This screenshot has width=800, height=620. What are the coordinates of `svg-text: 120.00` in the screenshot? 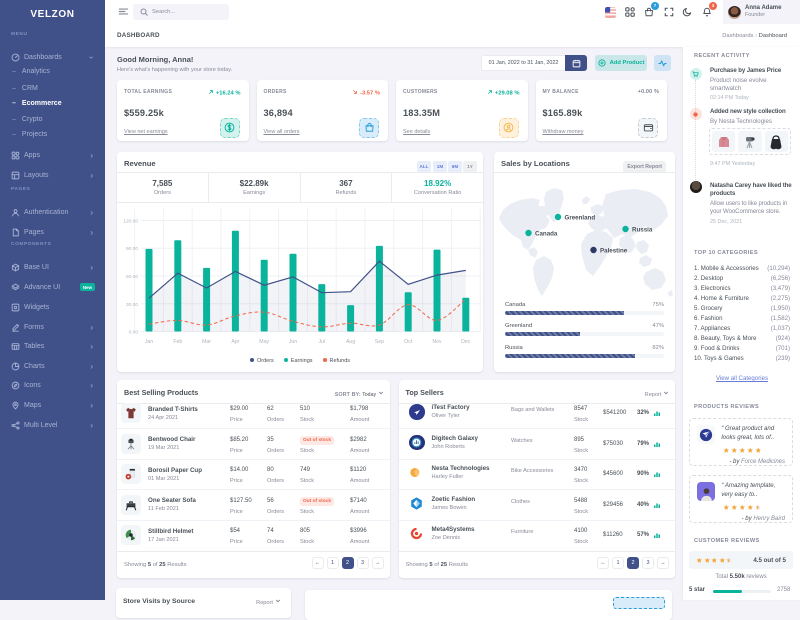 It's located at (130, 222).